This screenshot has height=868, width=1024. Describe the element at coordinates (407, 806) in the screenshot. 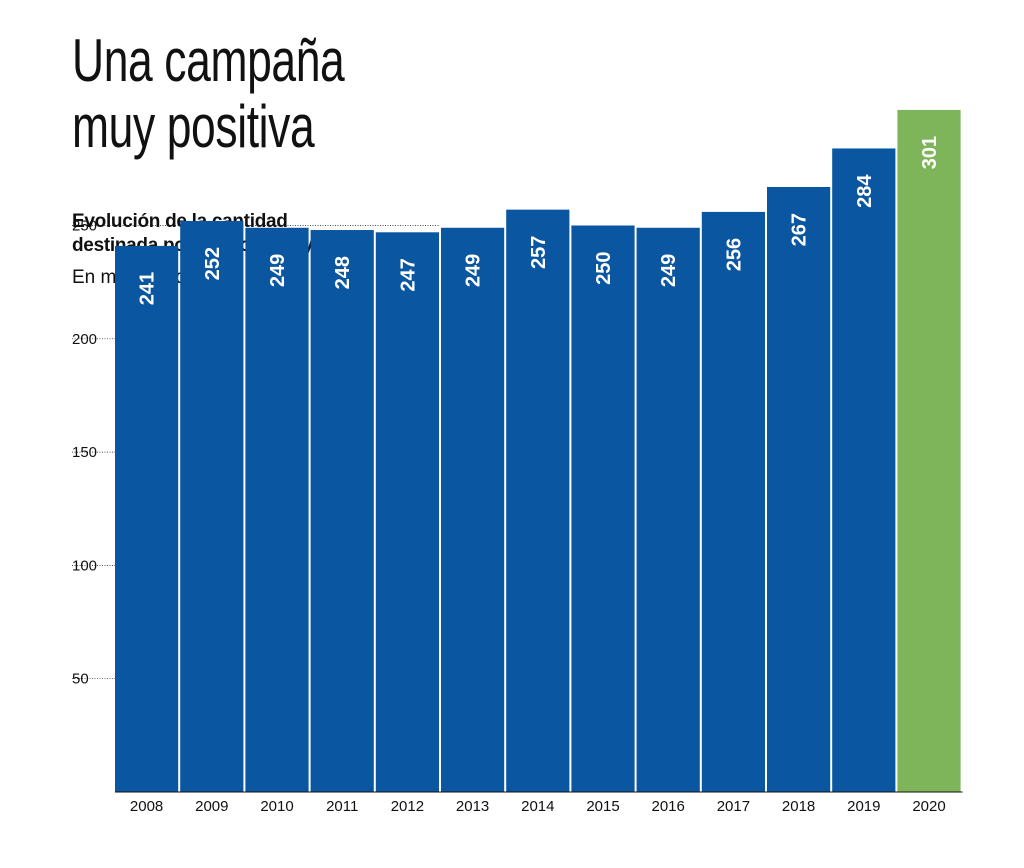

I see `x-tick-label: 2012` at that location.